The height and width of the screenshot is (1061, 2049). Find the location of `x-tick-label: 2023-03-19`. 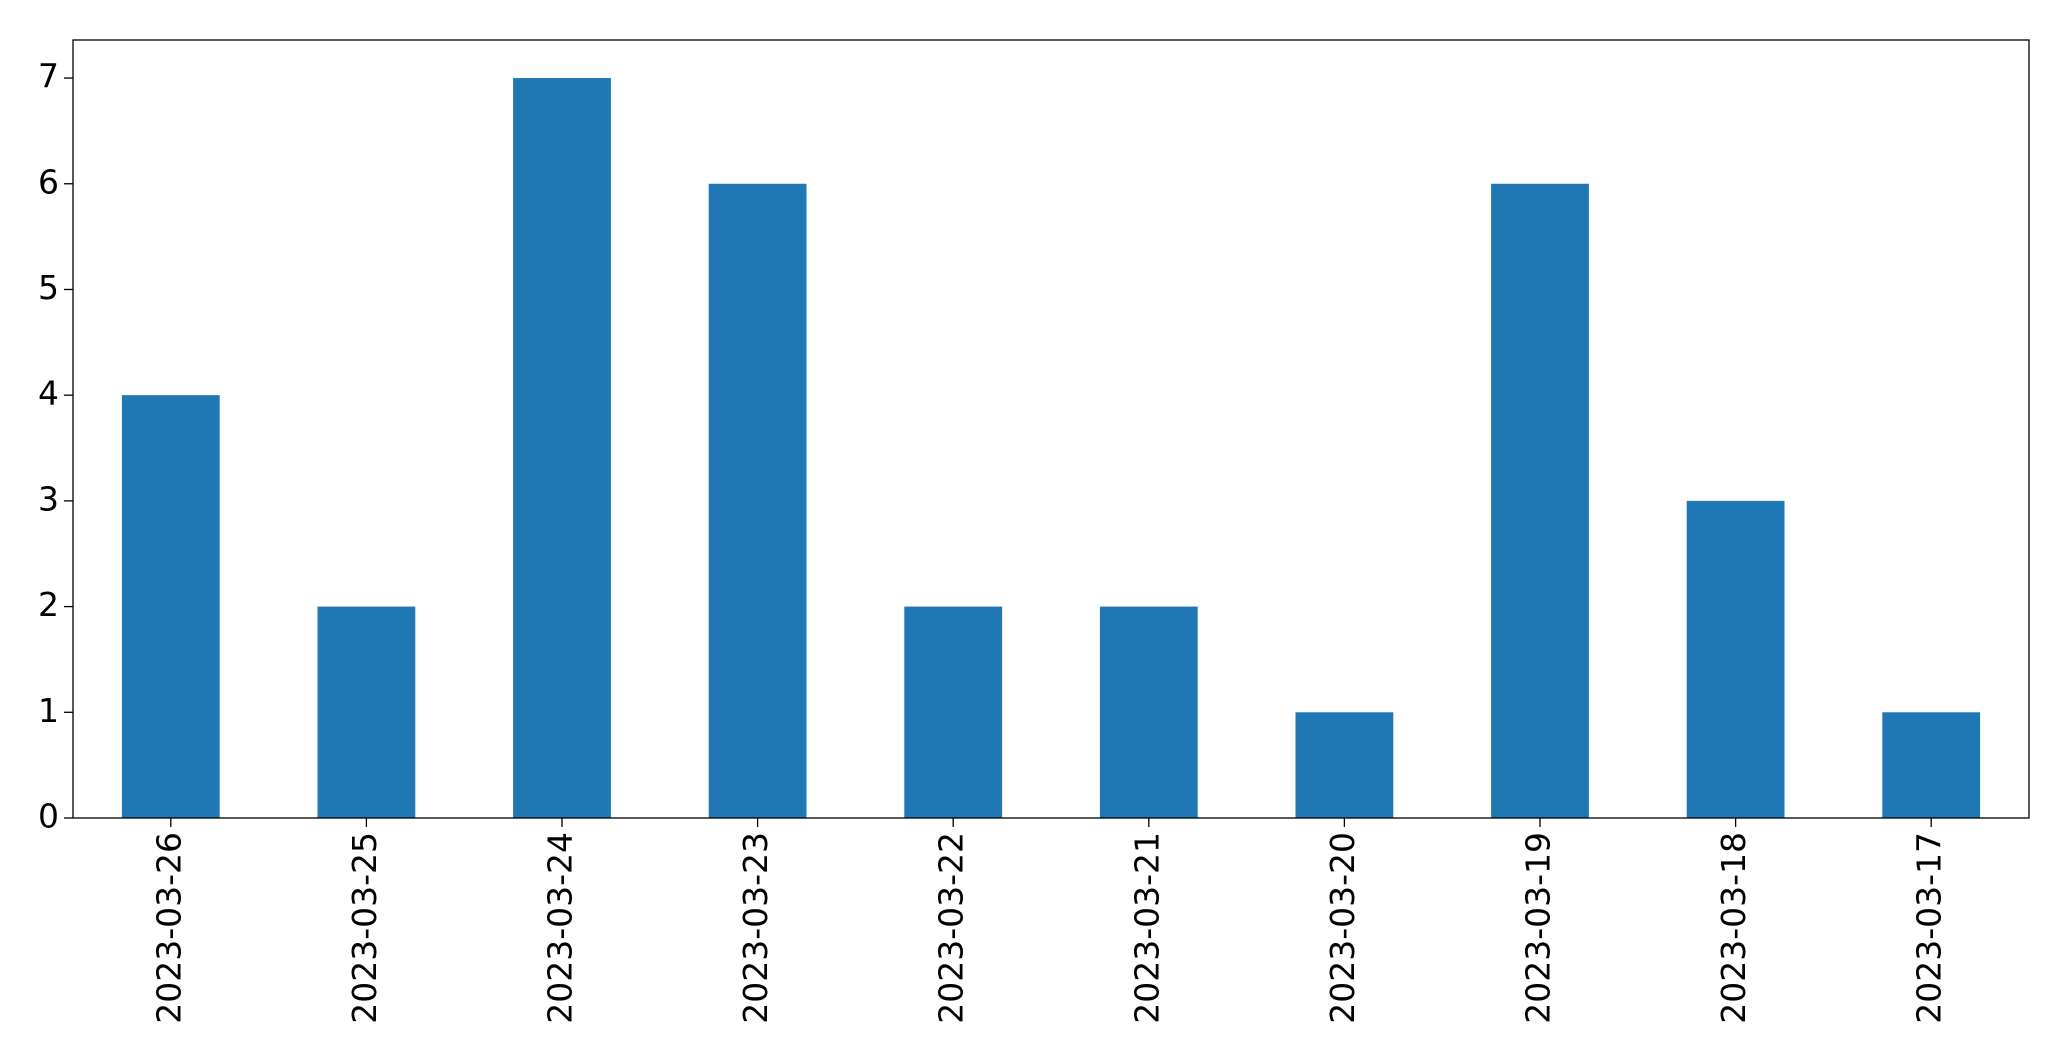

x-tick-label: 2023-03-19 is located at coordinates (1538, 928).